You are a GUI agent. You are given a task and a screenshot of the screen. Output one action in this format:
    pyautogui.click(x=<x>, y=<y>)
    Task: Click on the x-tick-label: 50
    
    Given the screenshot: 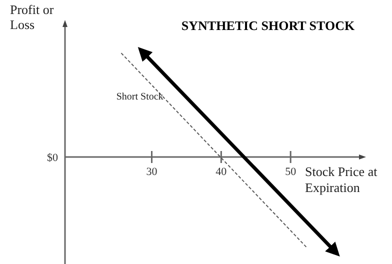 What is the action you would take?
    pyautogui.click(x=291, y=172)
    